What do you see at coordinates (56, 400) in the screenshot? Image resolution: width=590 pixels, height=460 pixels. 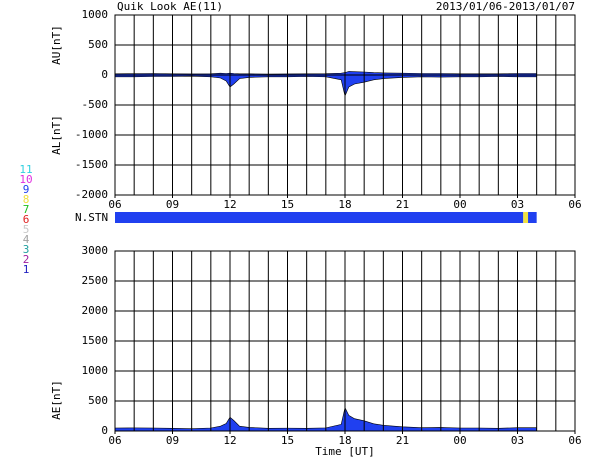 I see `y-axis-label: AE[nT]` at bounding box center [56, 400].